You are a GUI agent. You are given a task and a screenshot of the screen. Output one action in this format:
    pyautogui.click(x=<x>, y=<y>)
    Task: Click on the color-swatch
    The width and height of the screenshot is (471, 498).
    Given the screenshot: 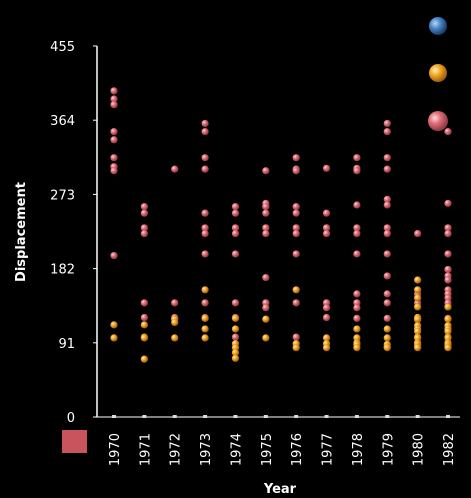 What is the action you would take?
    pyautogui.click(x=74, y=441)
    